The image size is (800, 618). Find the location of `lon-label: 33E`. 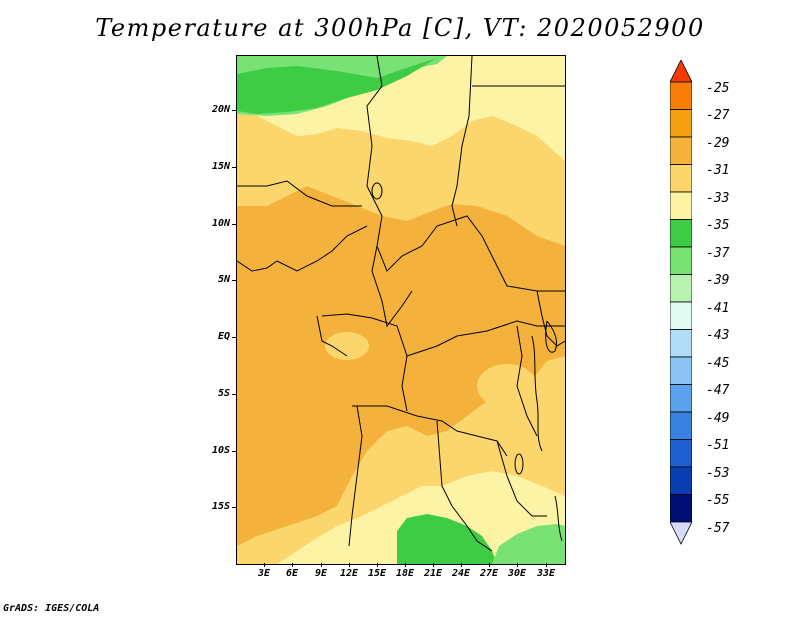

lon-label: 33E is located at coordinates (546, 573).